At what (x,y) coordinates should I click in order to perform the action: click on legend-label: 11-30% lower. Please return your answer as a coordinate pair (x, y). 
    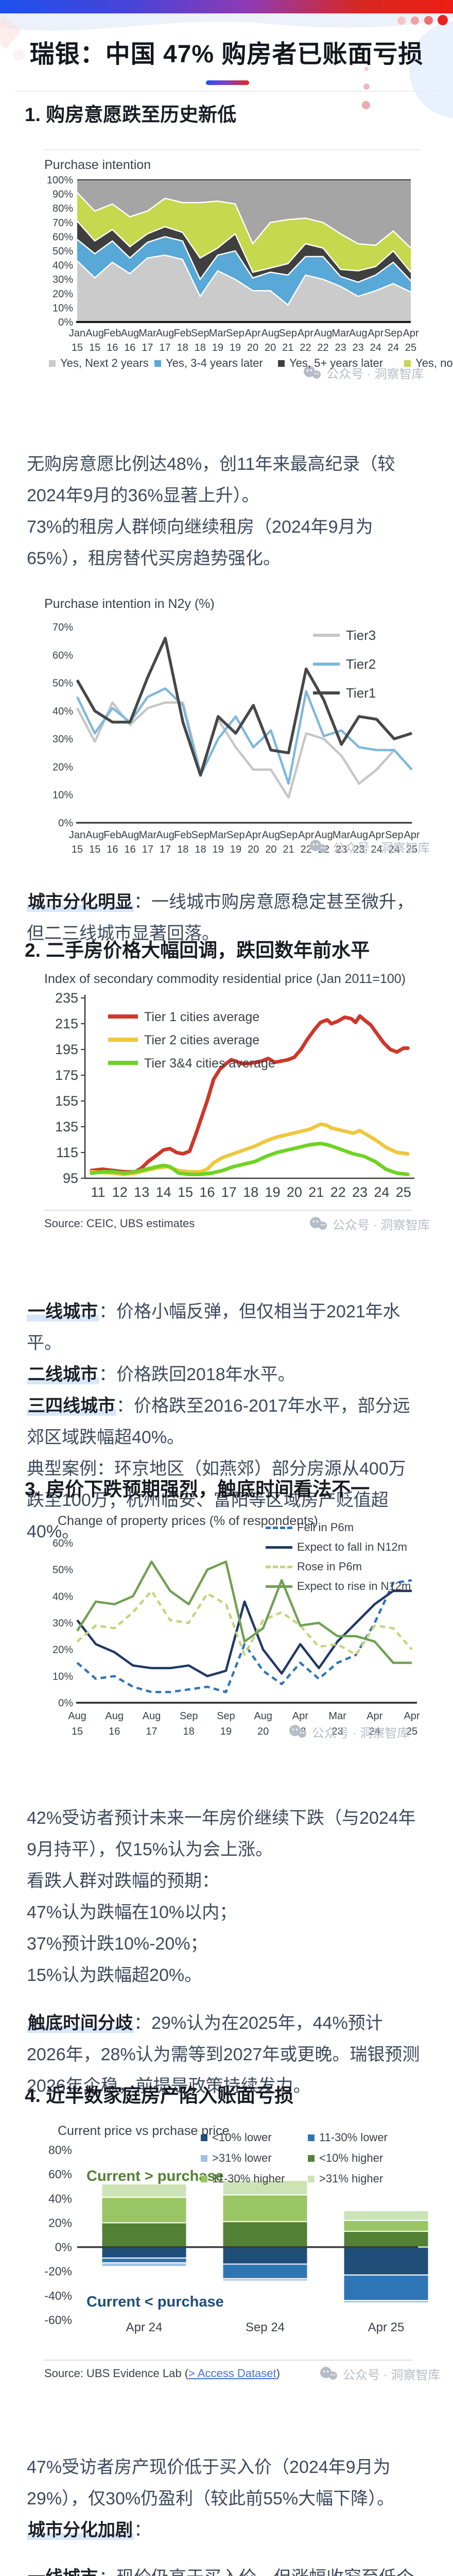
    Looking at the image, I should click on (353, 2137).